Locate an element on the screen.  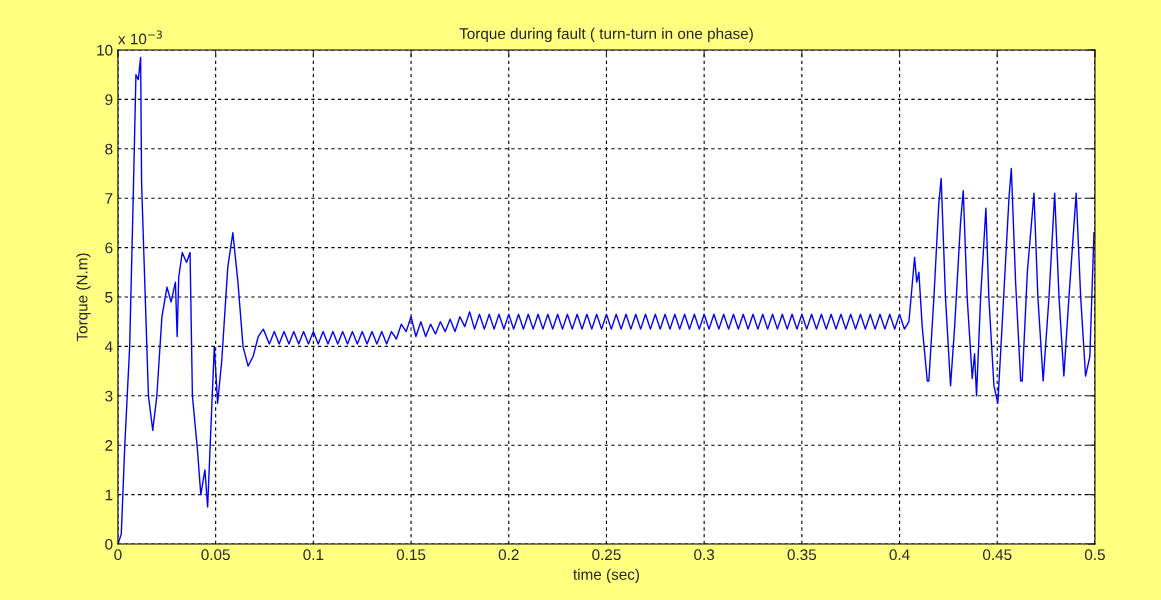
x-tick-label: 0.35 is located at coordinates (802, 555).